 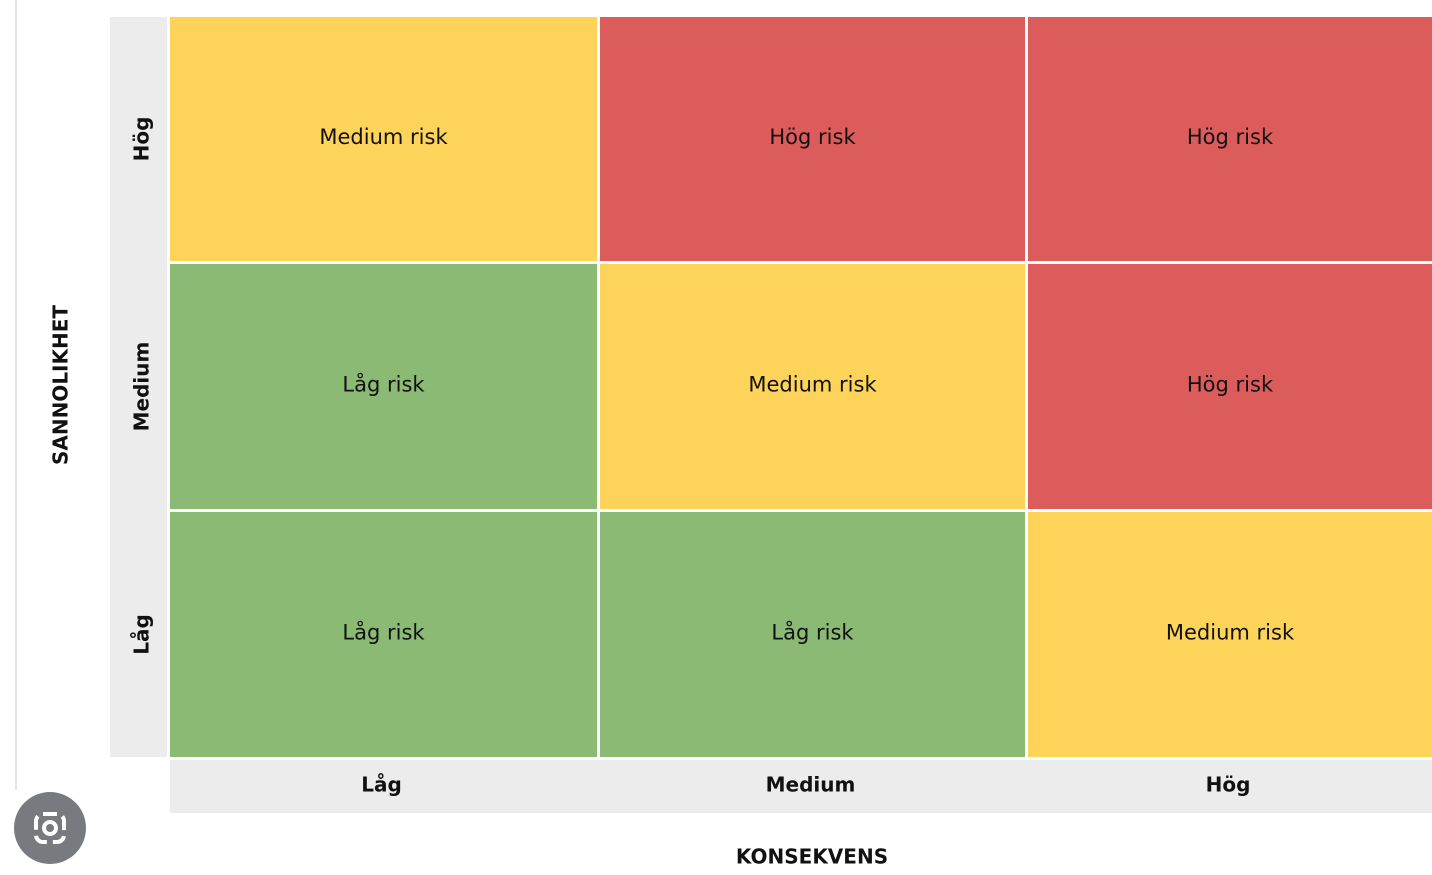 What do you see at coordinates (811, 785) in the screenshot?
I see `column-label: Medium` at bounding box center [811, 785].